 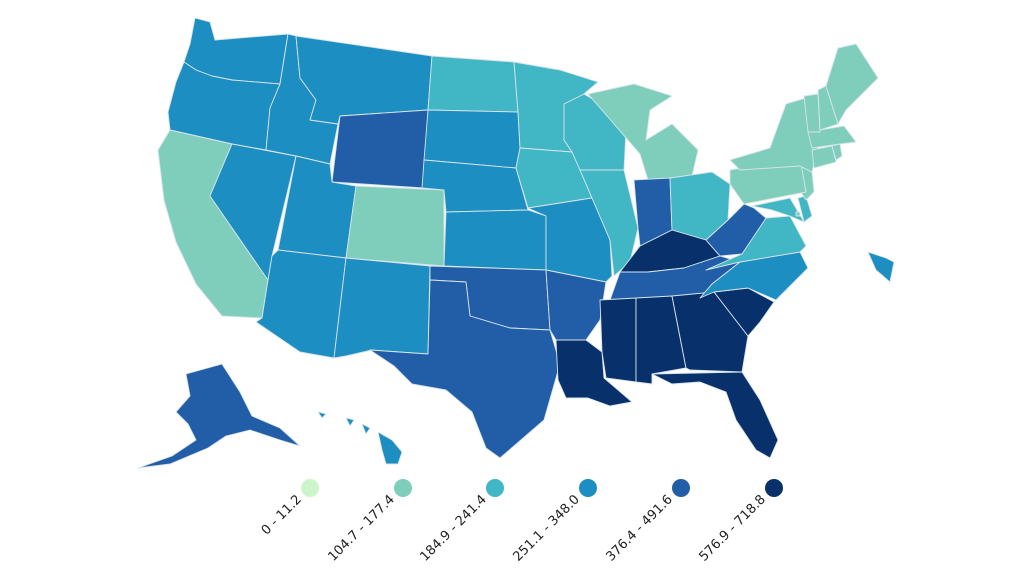 What do you see at coordinates (546, 528) in the screenshot?
I see `legend-label-3: 251.1 - 348.0` at bounding box center [546, 528].